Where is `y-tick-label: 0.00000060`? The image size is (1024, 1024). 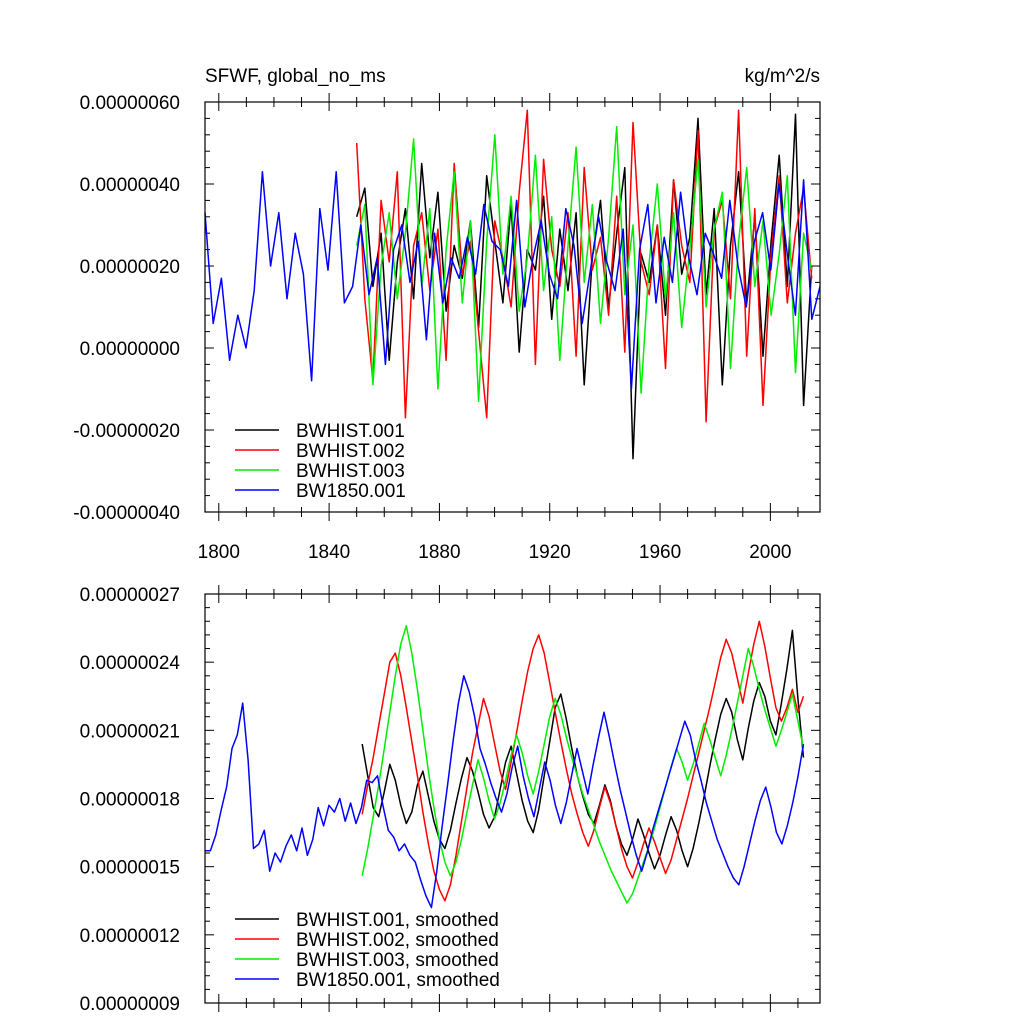 y-tick-label: 0.00000060 is located at coordinates (130, 103).